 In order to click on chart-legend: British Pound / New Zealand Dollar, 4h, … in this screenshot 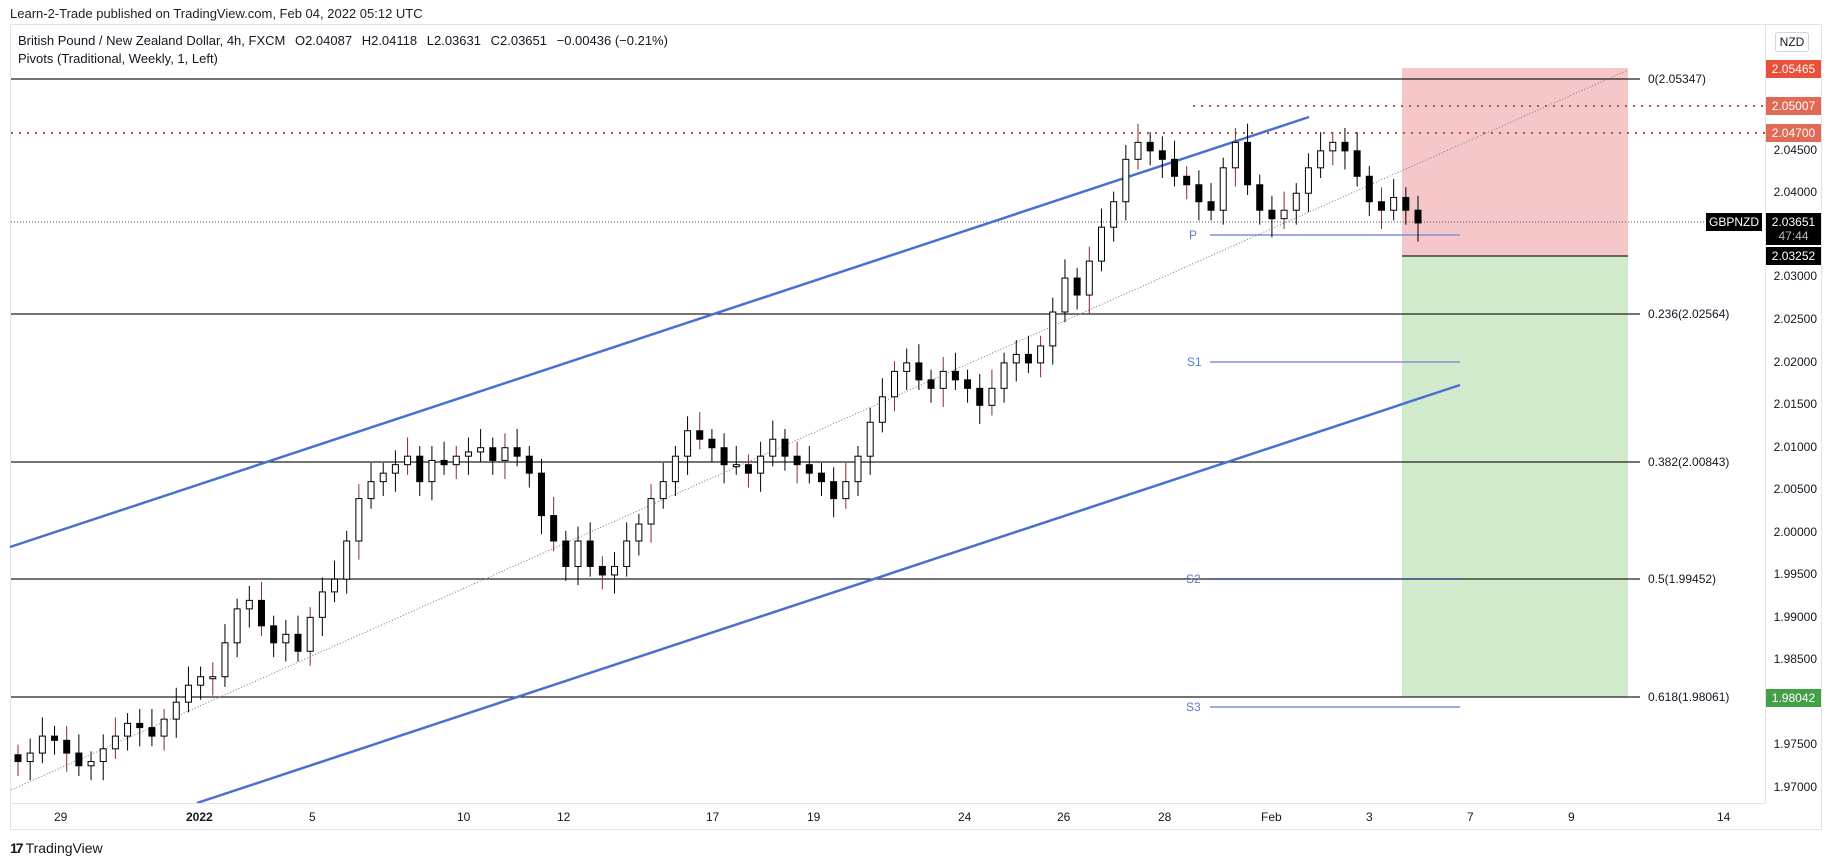, I will do `click(346, 50)`.